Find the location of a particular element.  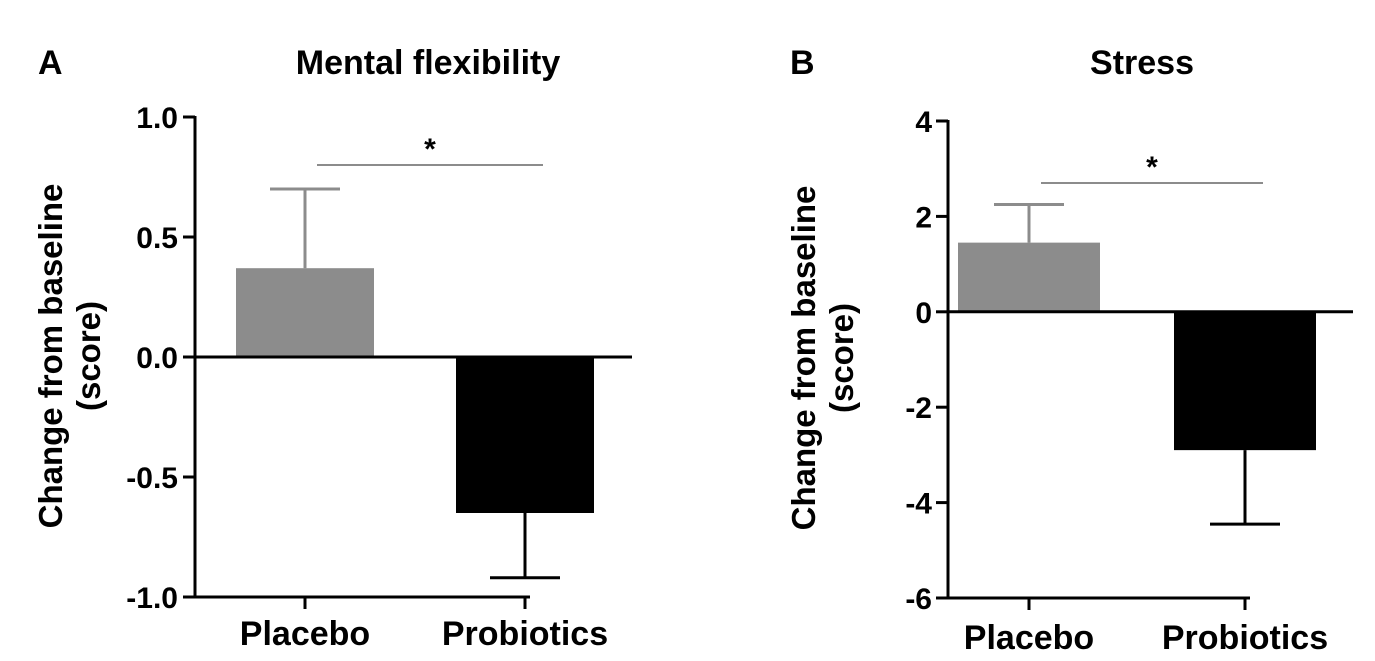

panel-b-ytick-label: 0 is located at coordinates (923, 313).